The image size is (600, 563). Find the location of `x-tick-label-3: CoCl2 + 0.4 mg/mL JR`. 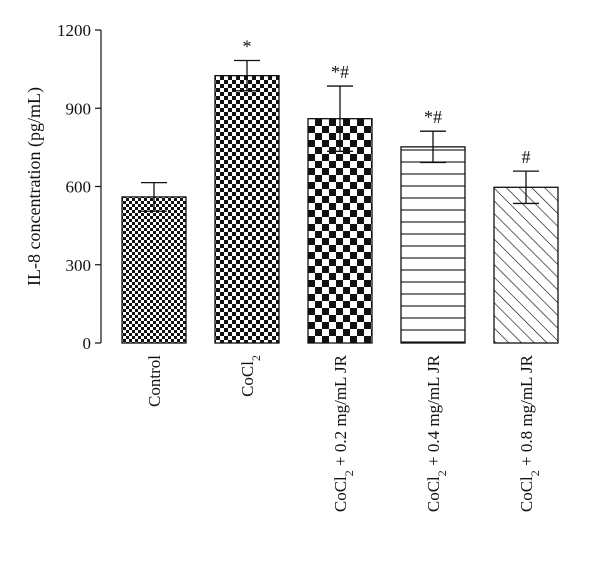

x-tick-label-3: CoCl2 + 0.4 mg/mL JR is located at coordinates (436, 433).